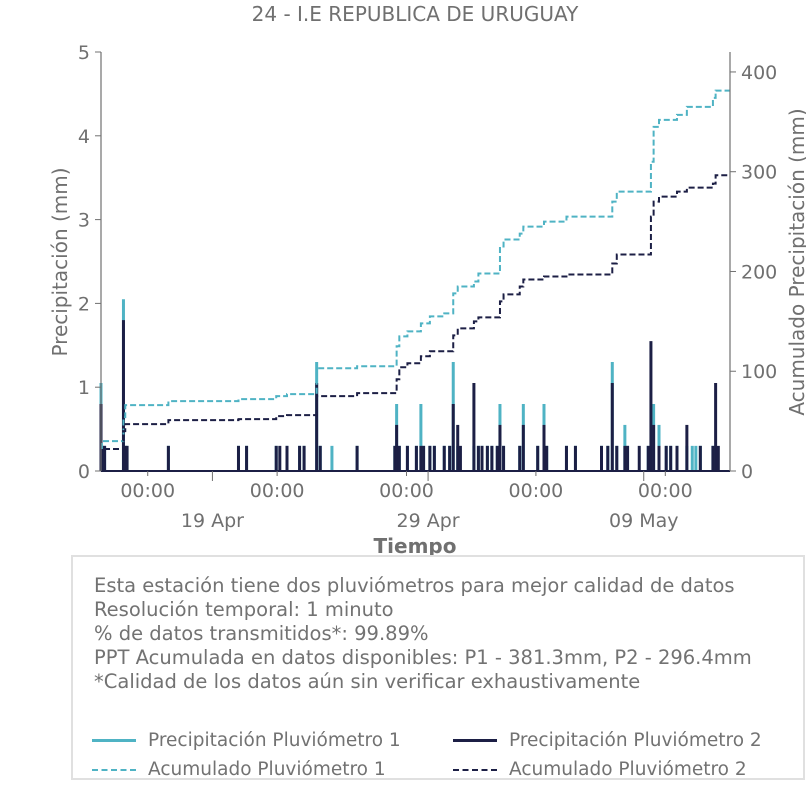 The width and height of the screenshot is (806, 806). I want to click on legend-swatch-p1, so click(114, 740).